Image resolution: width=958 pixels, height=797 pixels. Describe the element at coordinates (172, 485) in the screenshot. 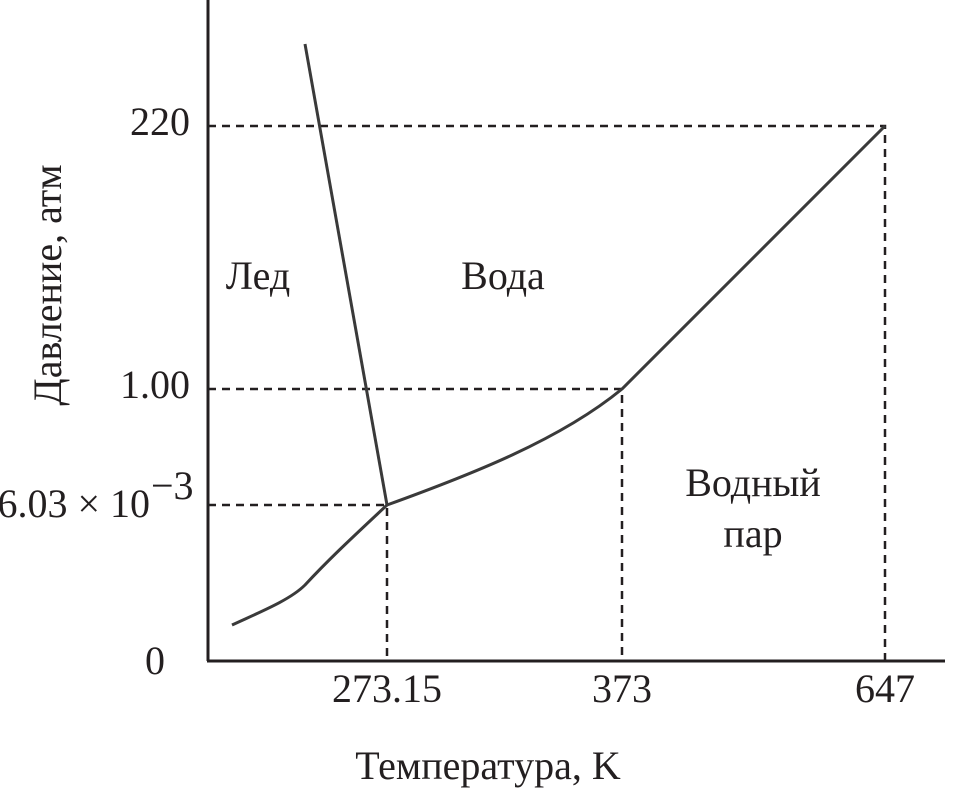

I see `y-tick-exponent: −3` at that location.